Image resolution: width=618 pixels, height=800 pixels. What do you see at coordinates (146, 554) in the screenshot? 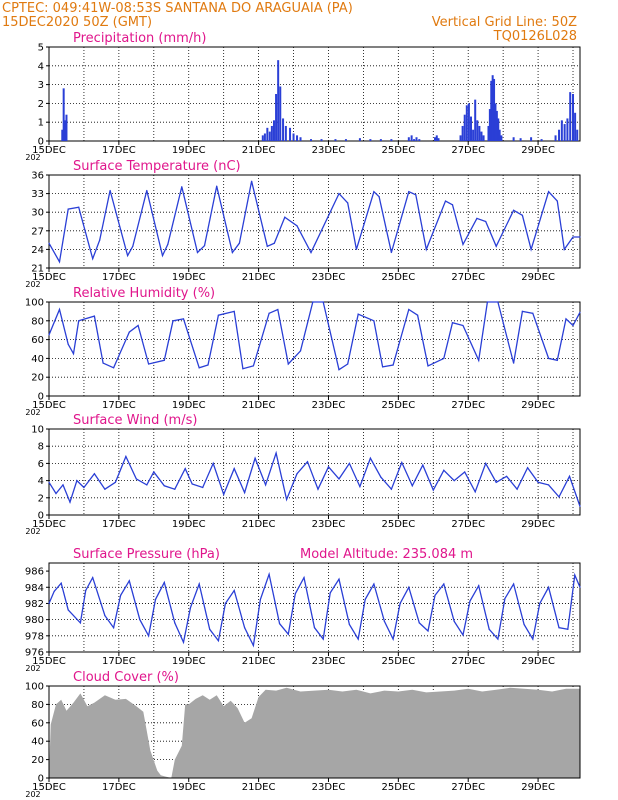
I see `panel-title: Surface Pressure (hPa)` at bounding box center [146, 554].